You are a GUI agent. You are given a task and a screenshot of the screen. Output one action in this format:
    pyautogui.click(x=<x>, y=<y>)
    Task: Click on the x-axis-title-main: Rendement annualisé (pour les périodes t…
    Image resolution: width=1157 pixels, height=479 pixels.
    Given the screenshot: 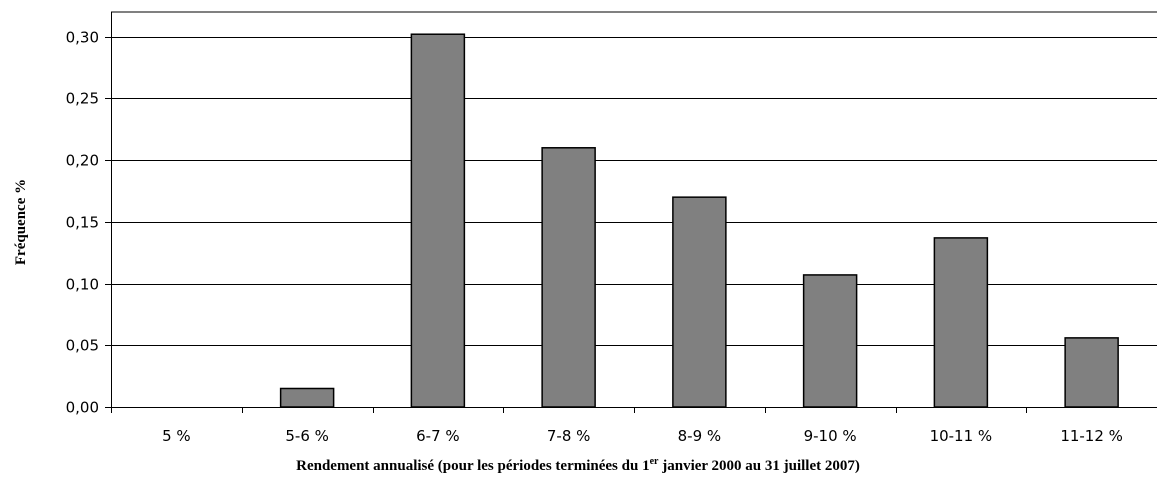 What is the action you would take?
    pyautogui.click(x=472, y=466)
    